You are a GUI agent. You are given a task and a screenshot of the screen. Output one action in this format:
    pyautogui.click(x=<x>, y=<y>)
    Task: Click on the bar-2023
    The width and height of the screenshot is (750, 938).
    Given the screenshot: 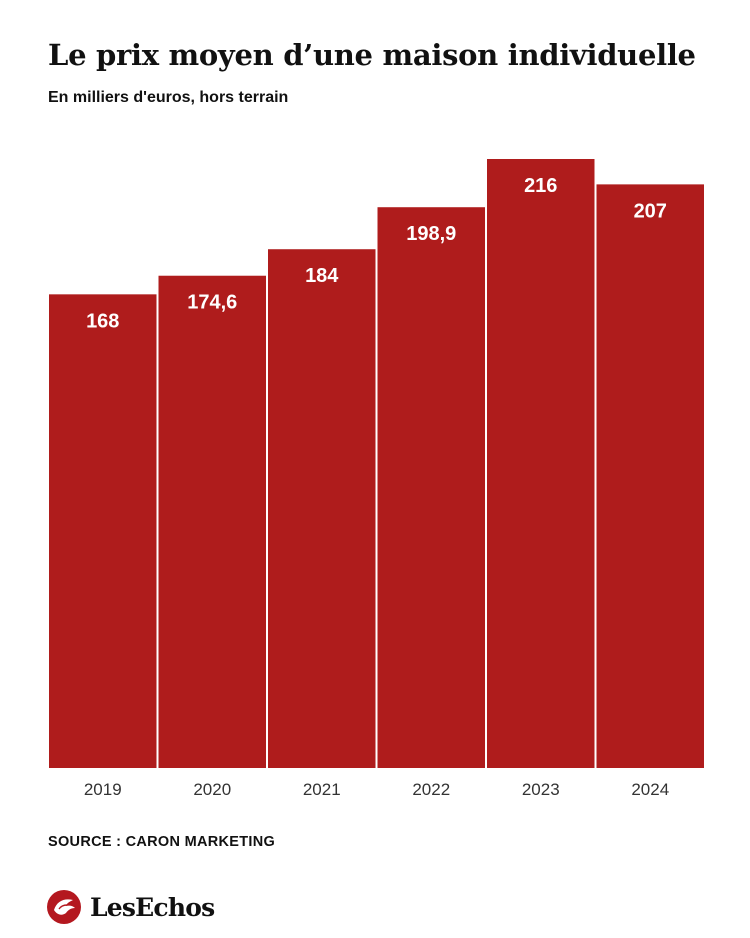 What is the action you would take?
    pyautogui.click(x=541, y=463)
    